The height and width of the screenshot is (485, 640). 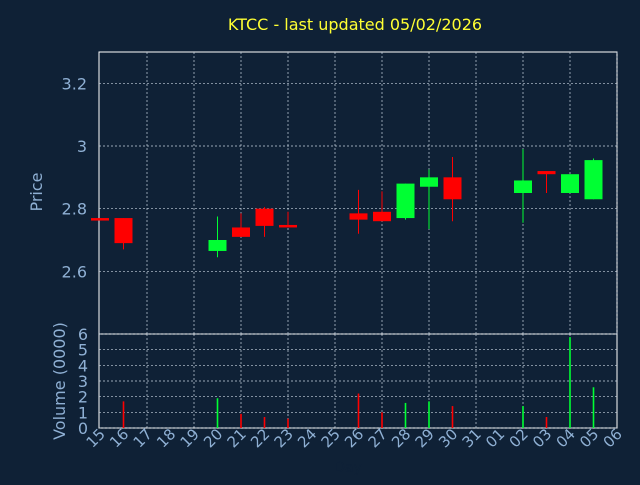 What do you see at coordinates (83, 397) in the screenshot?
I see `volume-tick-label: 2` at bounding box center [83, 397].